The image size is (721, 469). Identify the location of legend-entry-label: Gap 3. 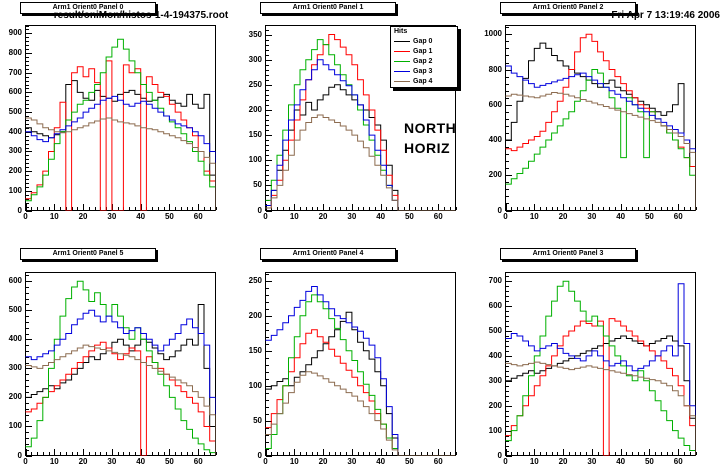
(423, 71).